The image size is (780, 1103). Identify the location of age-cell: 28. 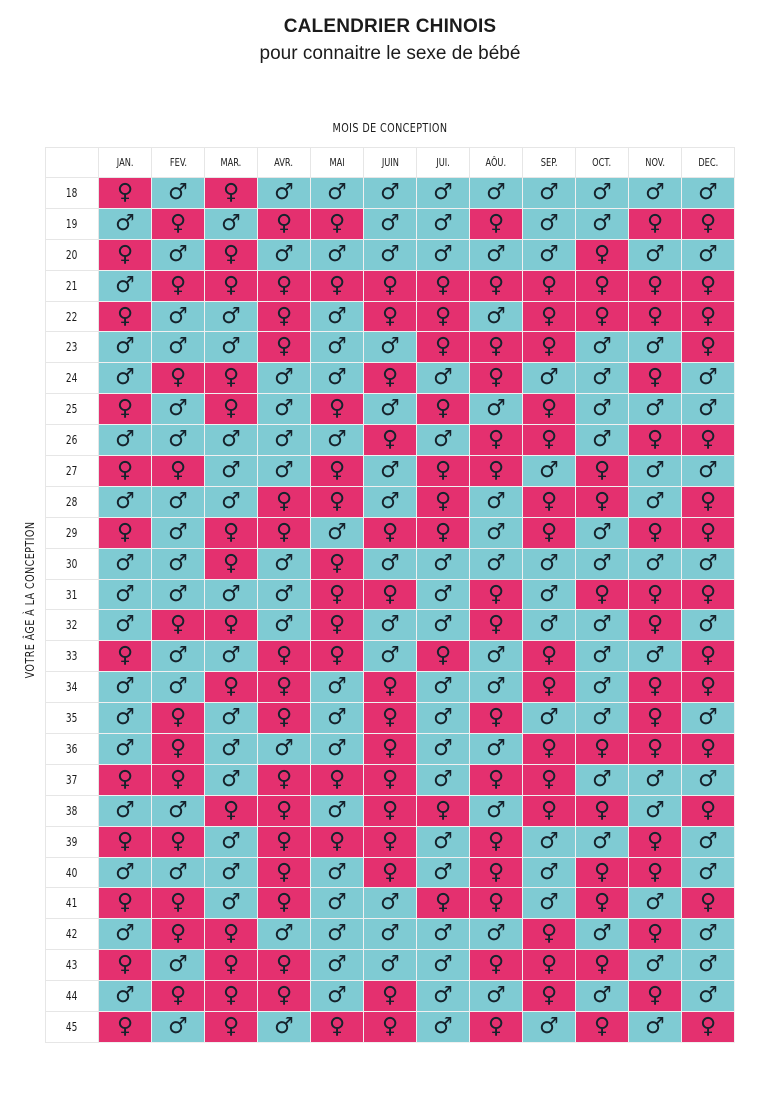
(72, 501).